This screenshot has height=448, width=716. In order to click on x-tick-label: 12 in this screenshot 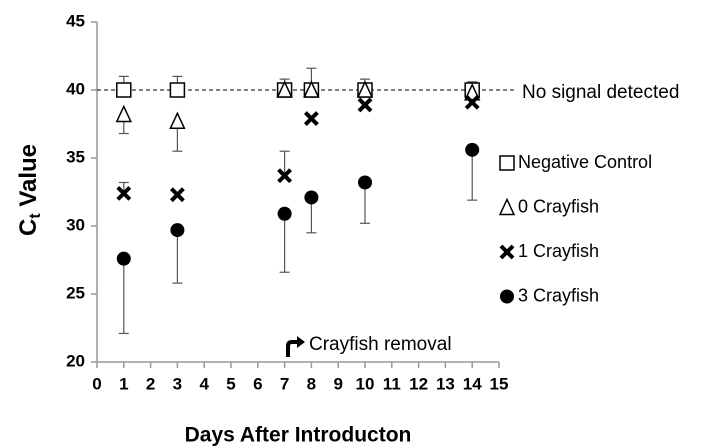, I will do `click(418, 383)`.